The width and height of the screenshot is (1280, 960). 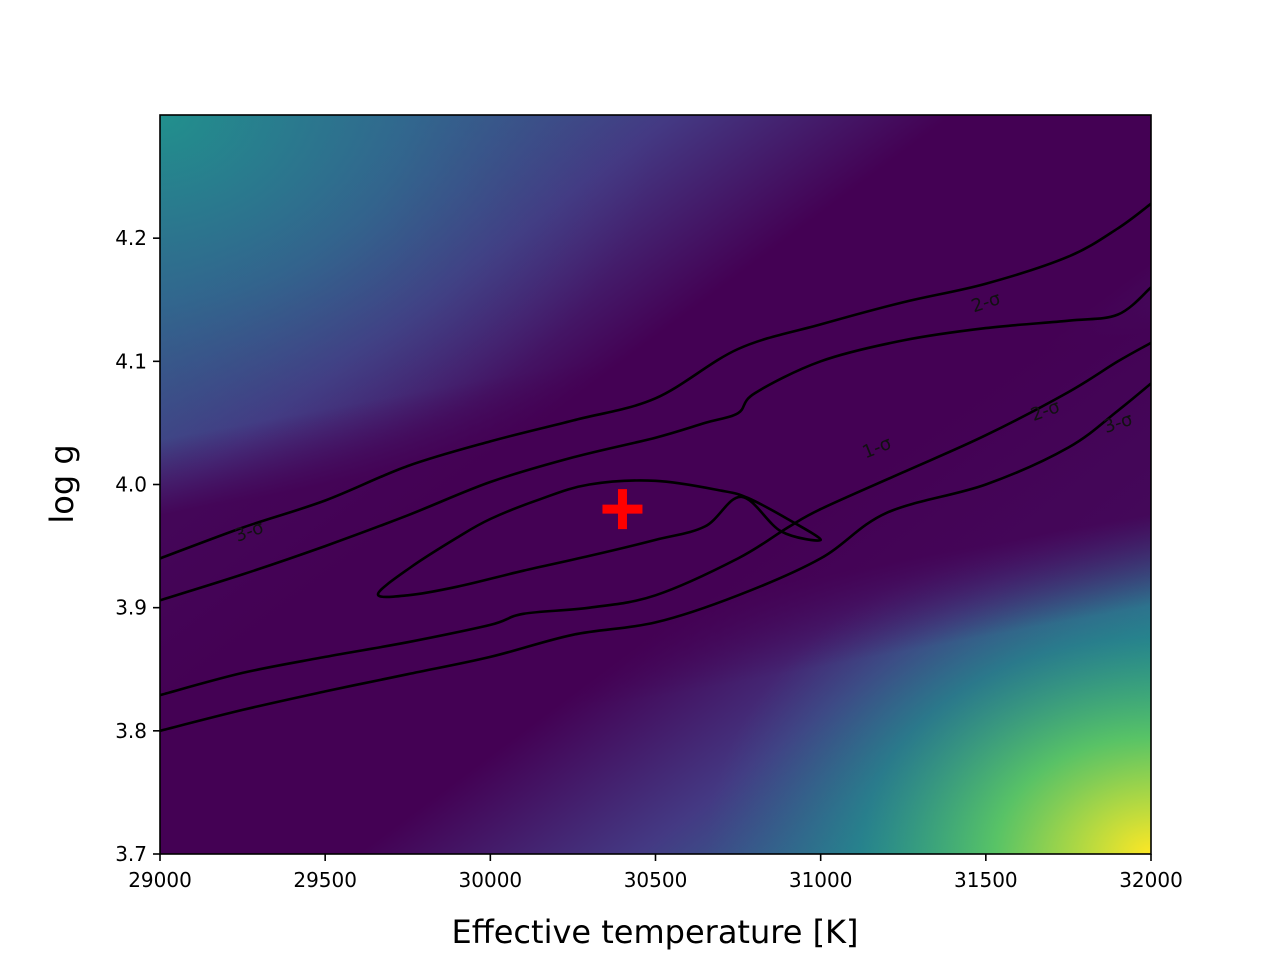 I want to click on y-tick-label-5: 4.2, so click(x=131, y=238).